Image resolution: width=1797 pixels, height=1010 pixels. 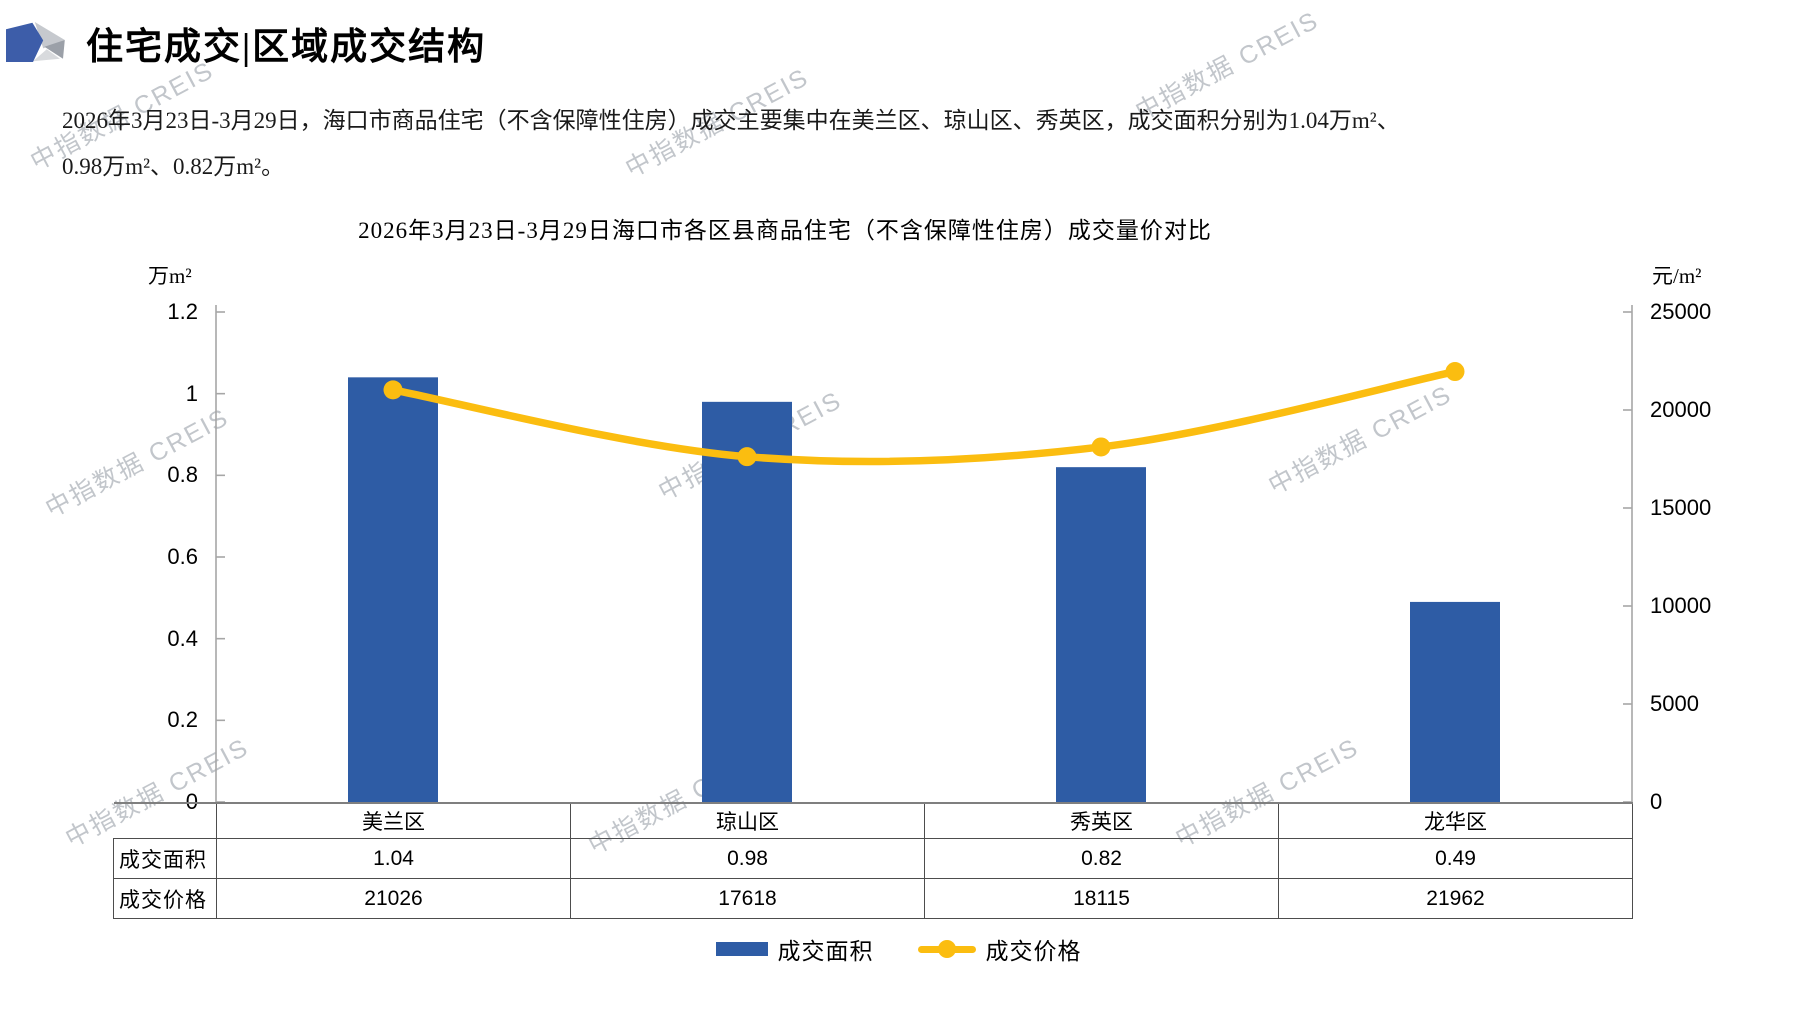 I want to click on table-row-header: 成交面积, so click(x=165, y=858).